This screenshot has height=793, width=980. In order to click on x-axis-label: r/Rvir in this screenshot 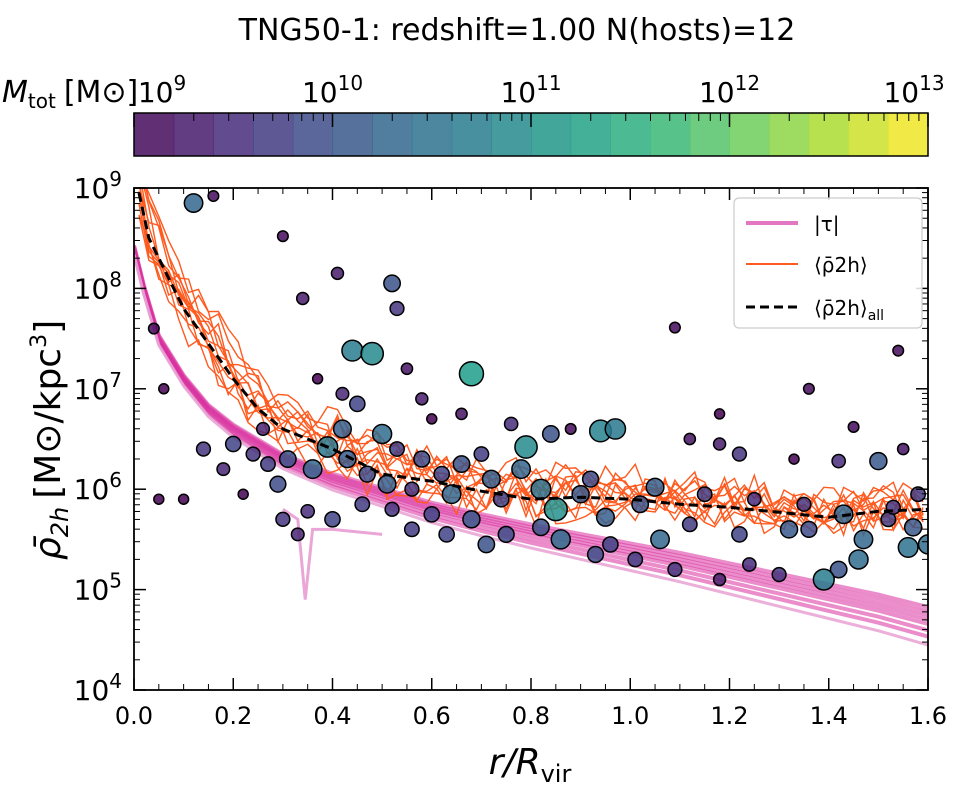, I will do `click(530, 765)`.